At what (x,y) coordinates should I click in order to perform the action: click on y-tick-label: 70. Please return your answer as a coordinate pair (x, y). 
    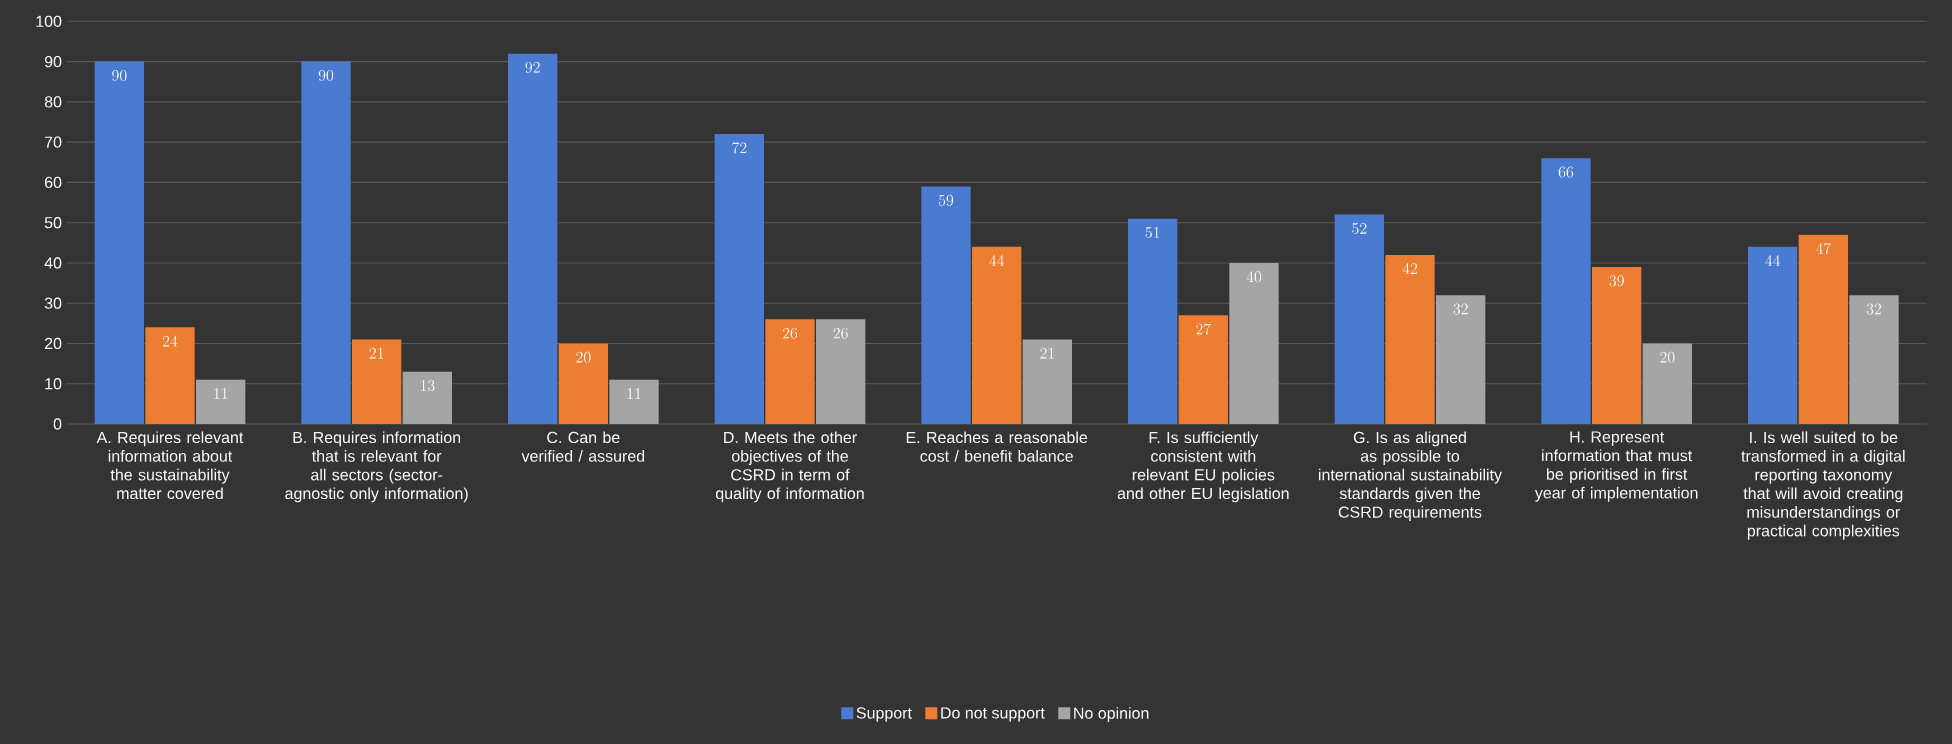
    Looking at the image, I should click on (53, 142).